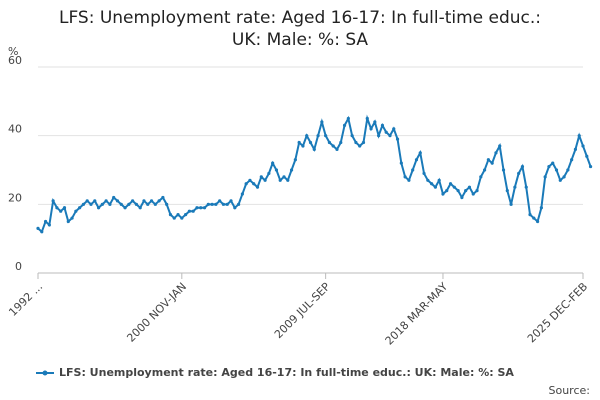 The width and height of the screenshot is (600, 400). What do you see at coordinates (557, 312) in the screenshot?
I see `x-tick-label: 2025 DEC-FEB` at bounding box center [557, 312].